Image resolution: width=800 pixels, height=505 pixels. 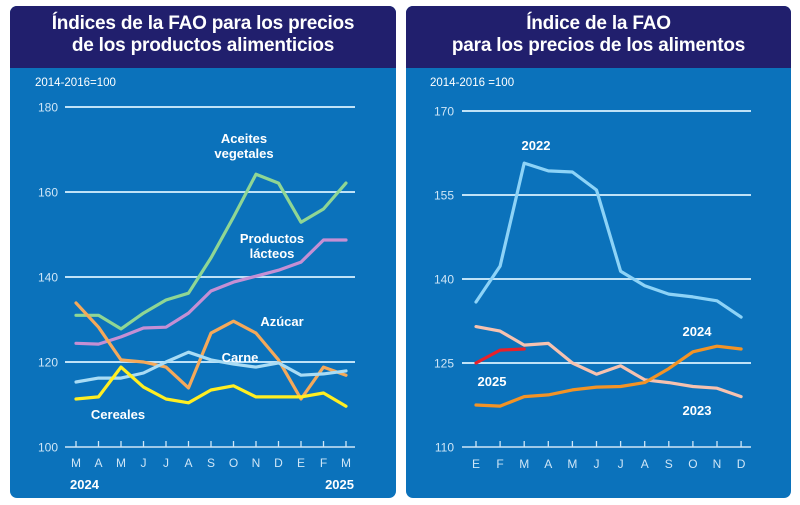 I want to click on left-series-label-azucar: Azúcar, so click(x=281, y=321).